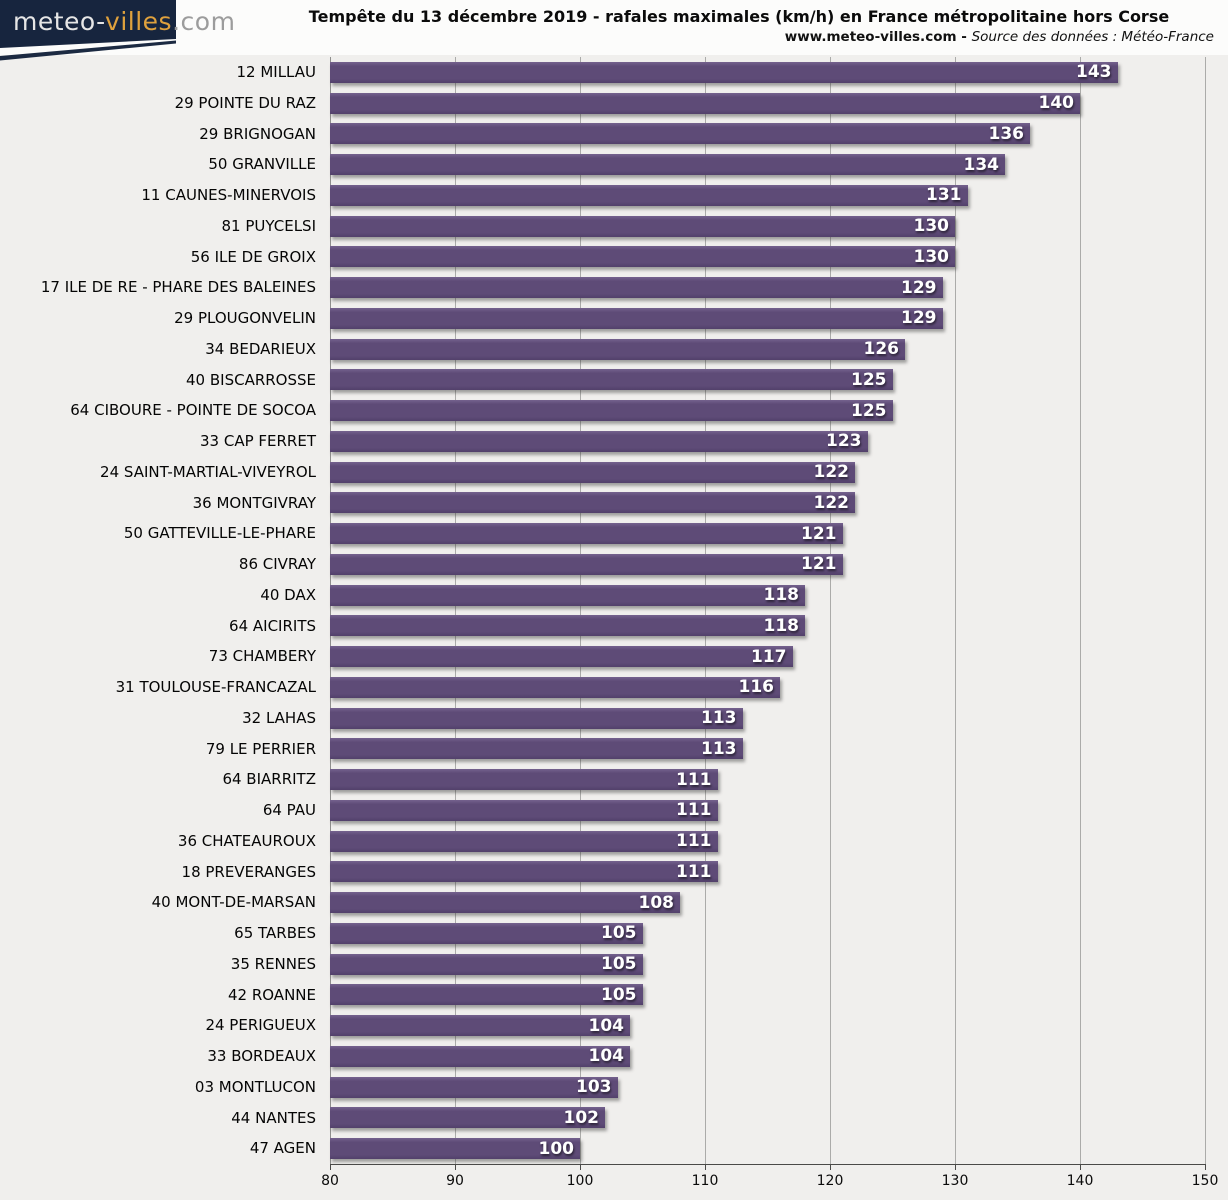  I want to click on value-label: 103, so click(594, 1087).